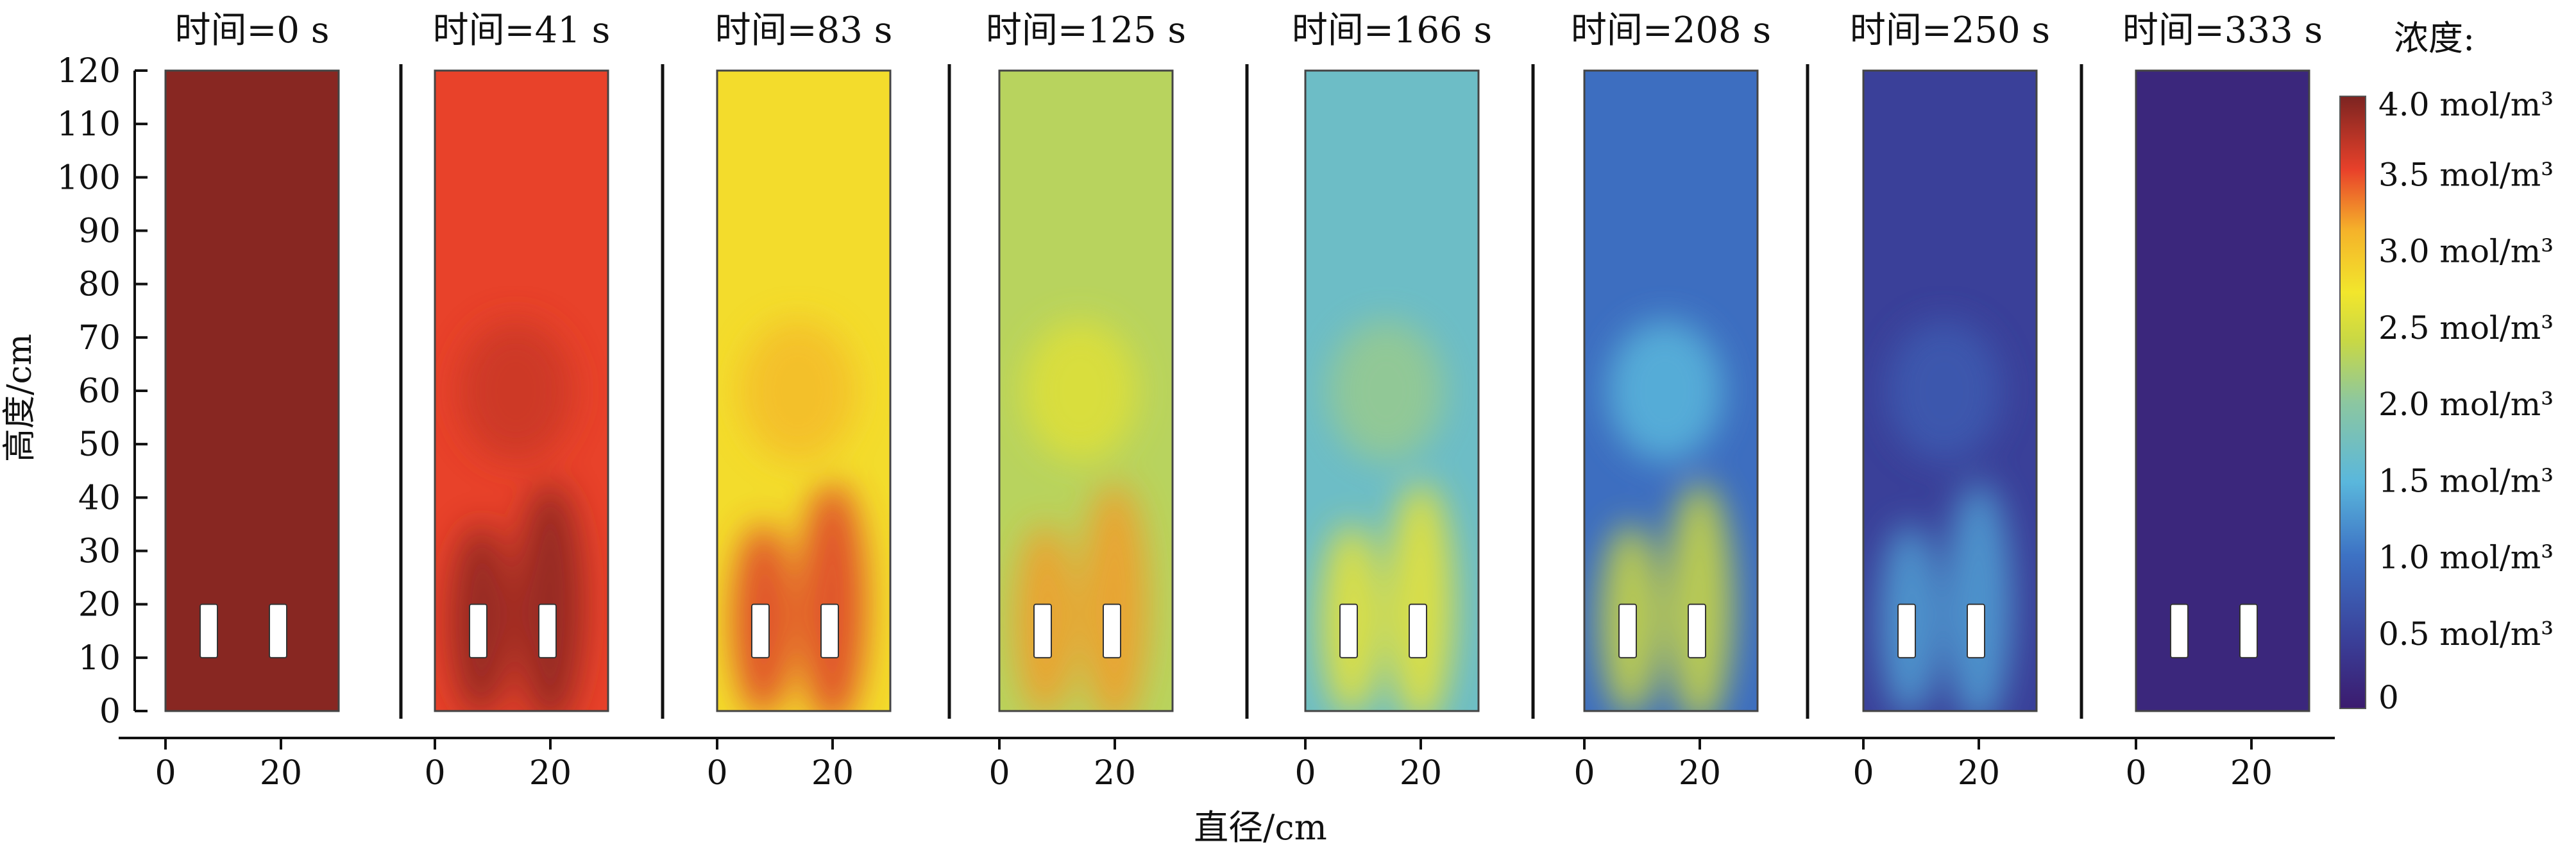 This screenshot has height=849, width=2576. I want to click on colorbar-tick-label: 3.0 mol/m³, so click(2466, 251).